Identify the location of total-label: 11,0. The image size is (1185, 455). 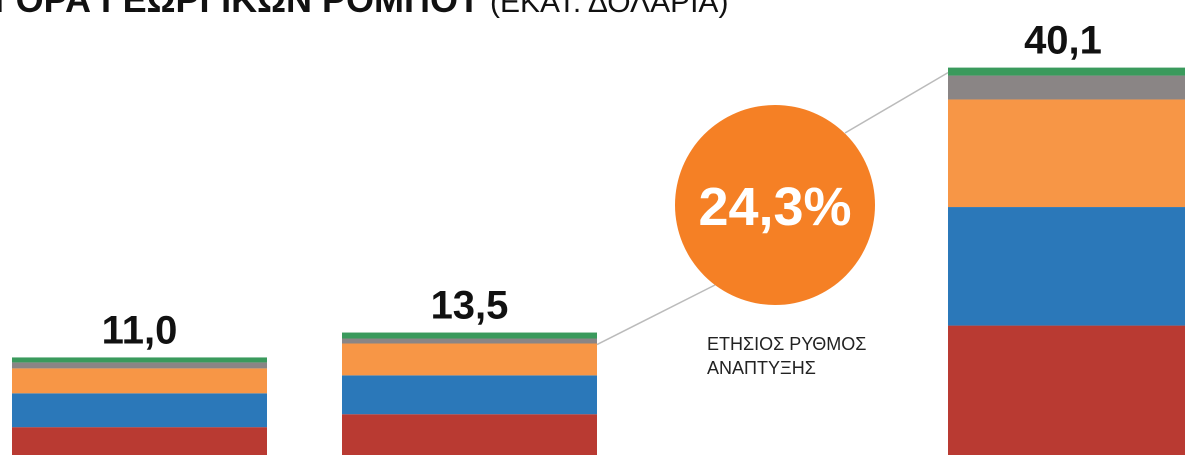
(140, 330).